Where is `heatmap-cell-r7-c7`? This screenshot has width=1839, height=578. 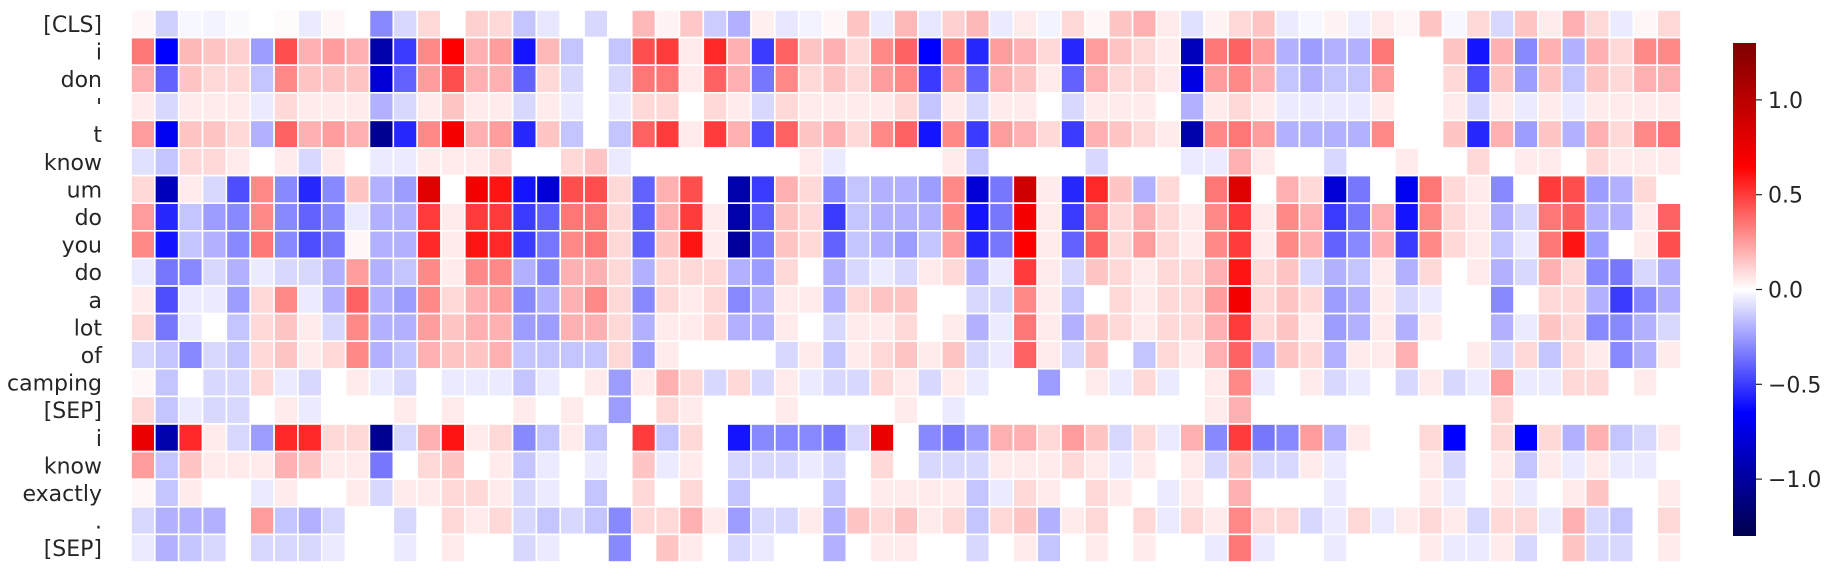
heatmap-cell-r7-c7 is located at coordinates (310, 217).